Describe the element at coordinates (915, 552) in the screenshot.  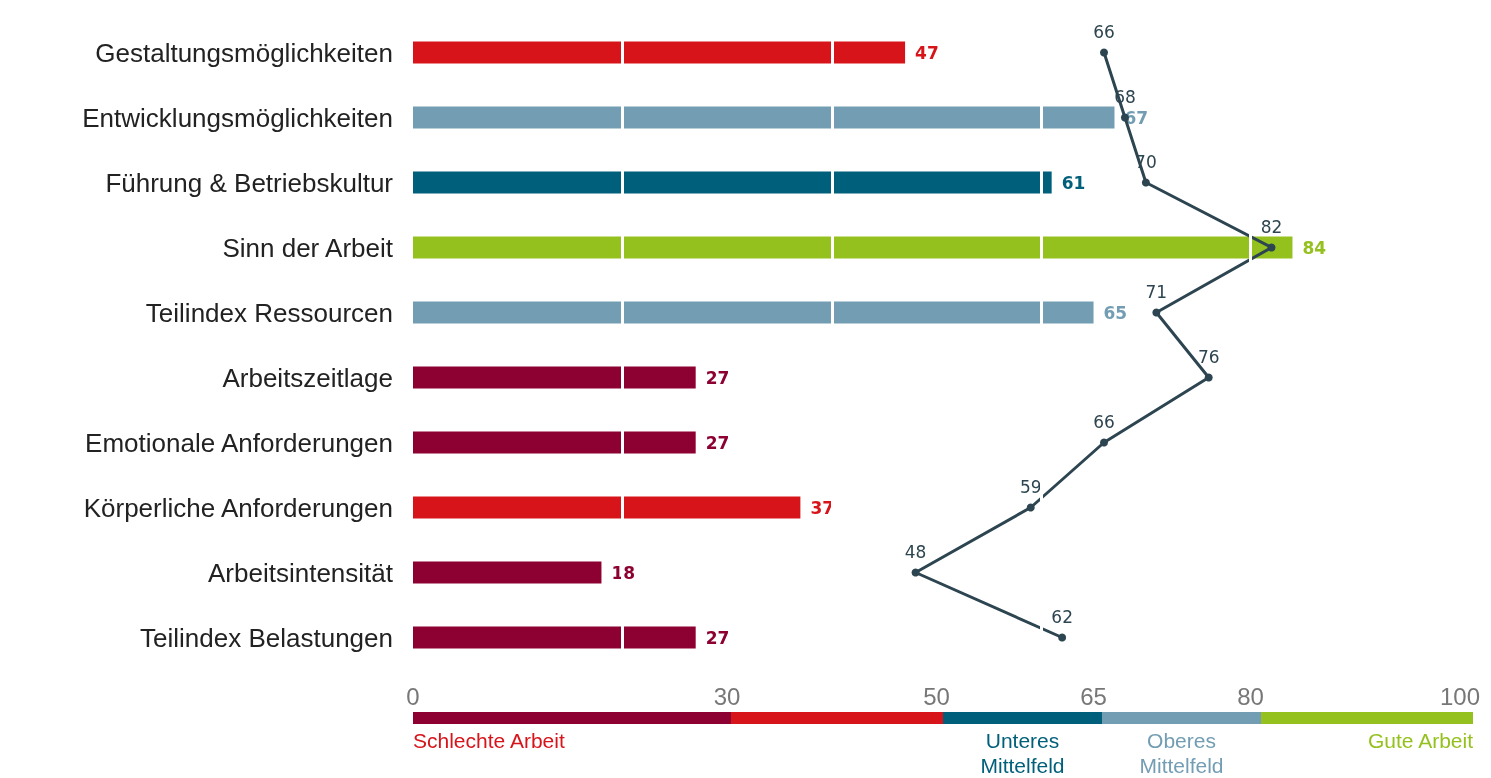
I see `data-label: 48` at that location.